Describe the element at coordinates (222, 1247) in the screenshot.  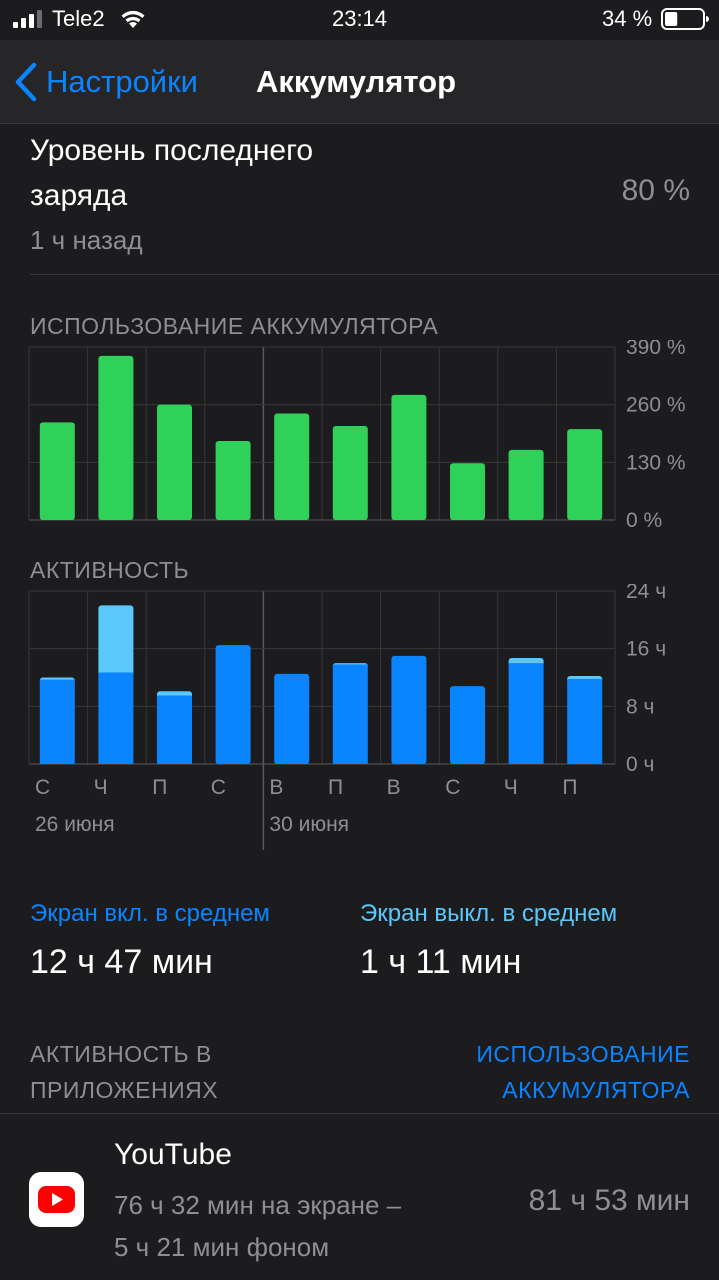
I see `app-background-time: 5 ч 21 мин фоном` at that location.